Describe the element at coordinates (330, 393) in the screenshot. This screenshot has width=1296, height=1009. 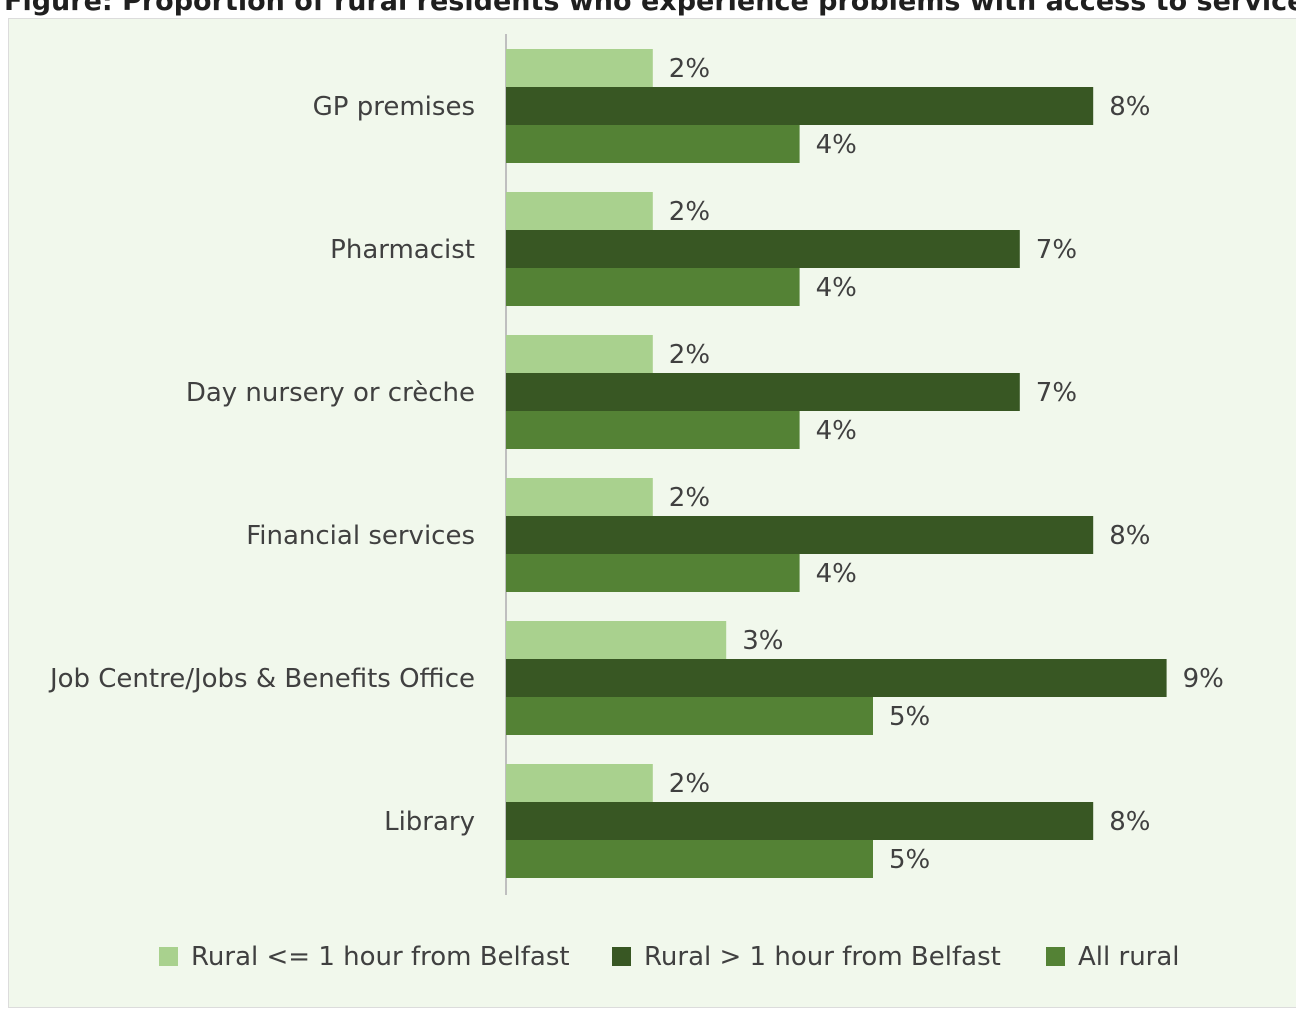
I see `category-label: Day nursery or crèche` at that location.